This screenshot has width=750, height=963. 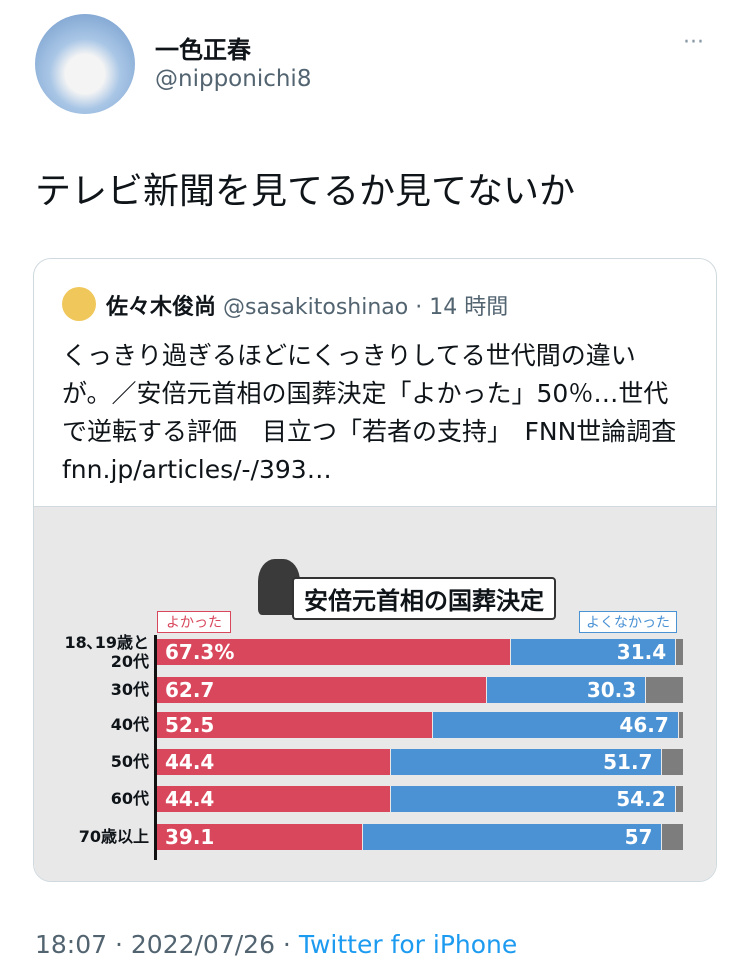 I want to click on timestamp: 18:07 · 2022/07/26 ·, so click(x=163, y=944).